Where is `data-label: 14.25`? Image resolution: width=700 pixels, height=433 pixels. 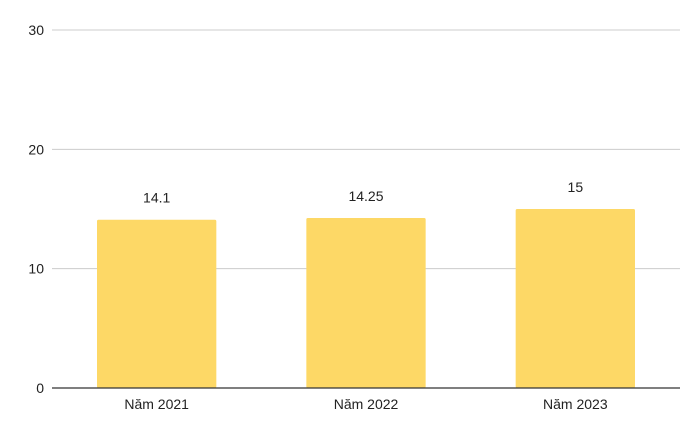 data-label: 14.25 is located at coordinates (365, 196).